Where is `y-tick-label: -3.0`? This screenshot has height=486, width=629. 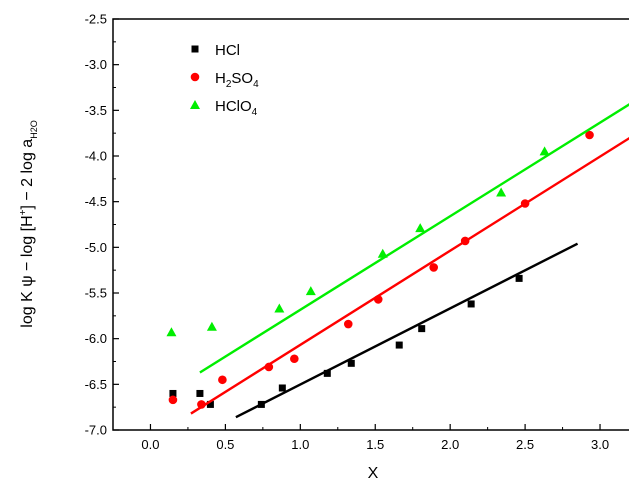 y-tick-label: -3.0 is located at coordinates (96, 64).